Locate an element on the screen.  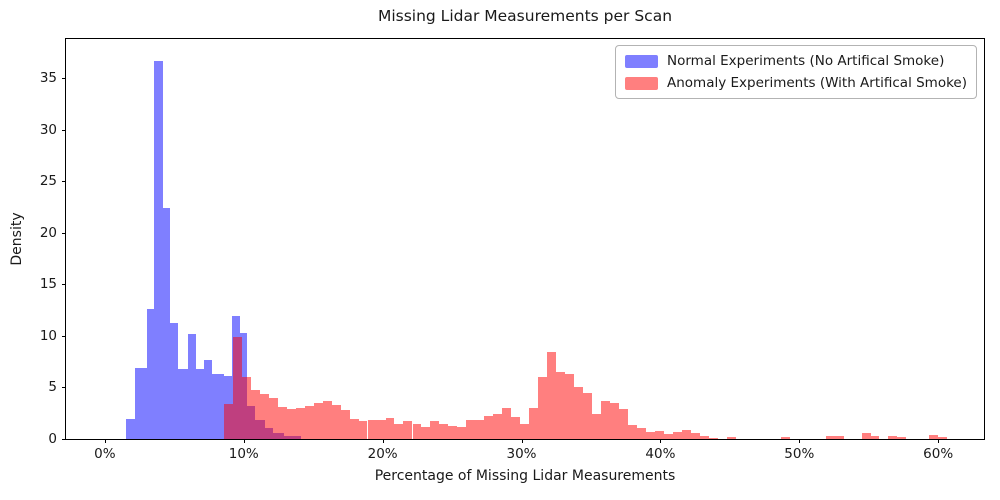
y-tick-label: 30 is located at coordinates (48, 129).